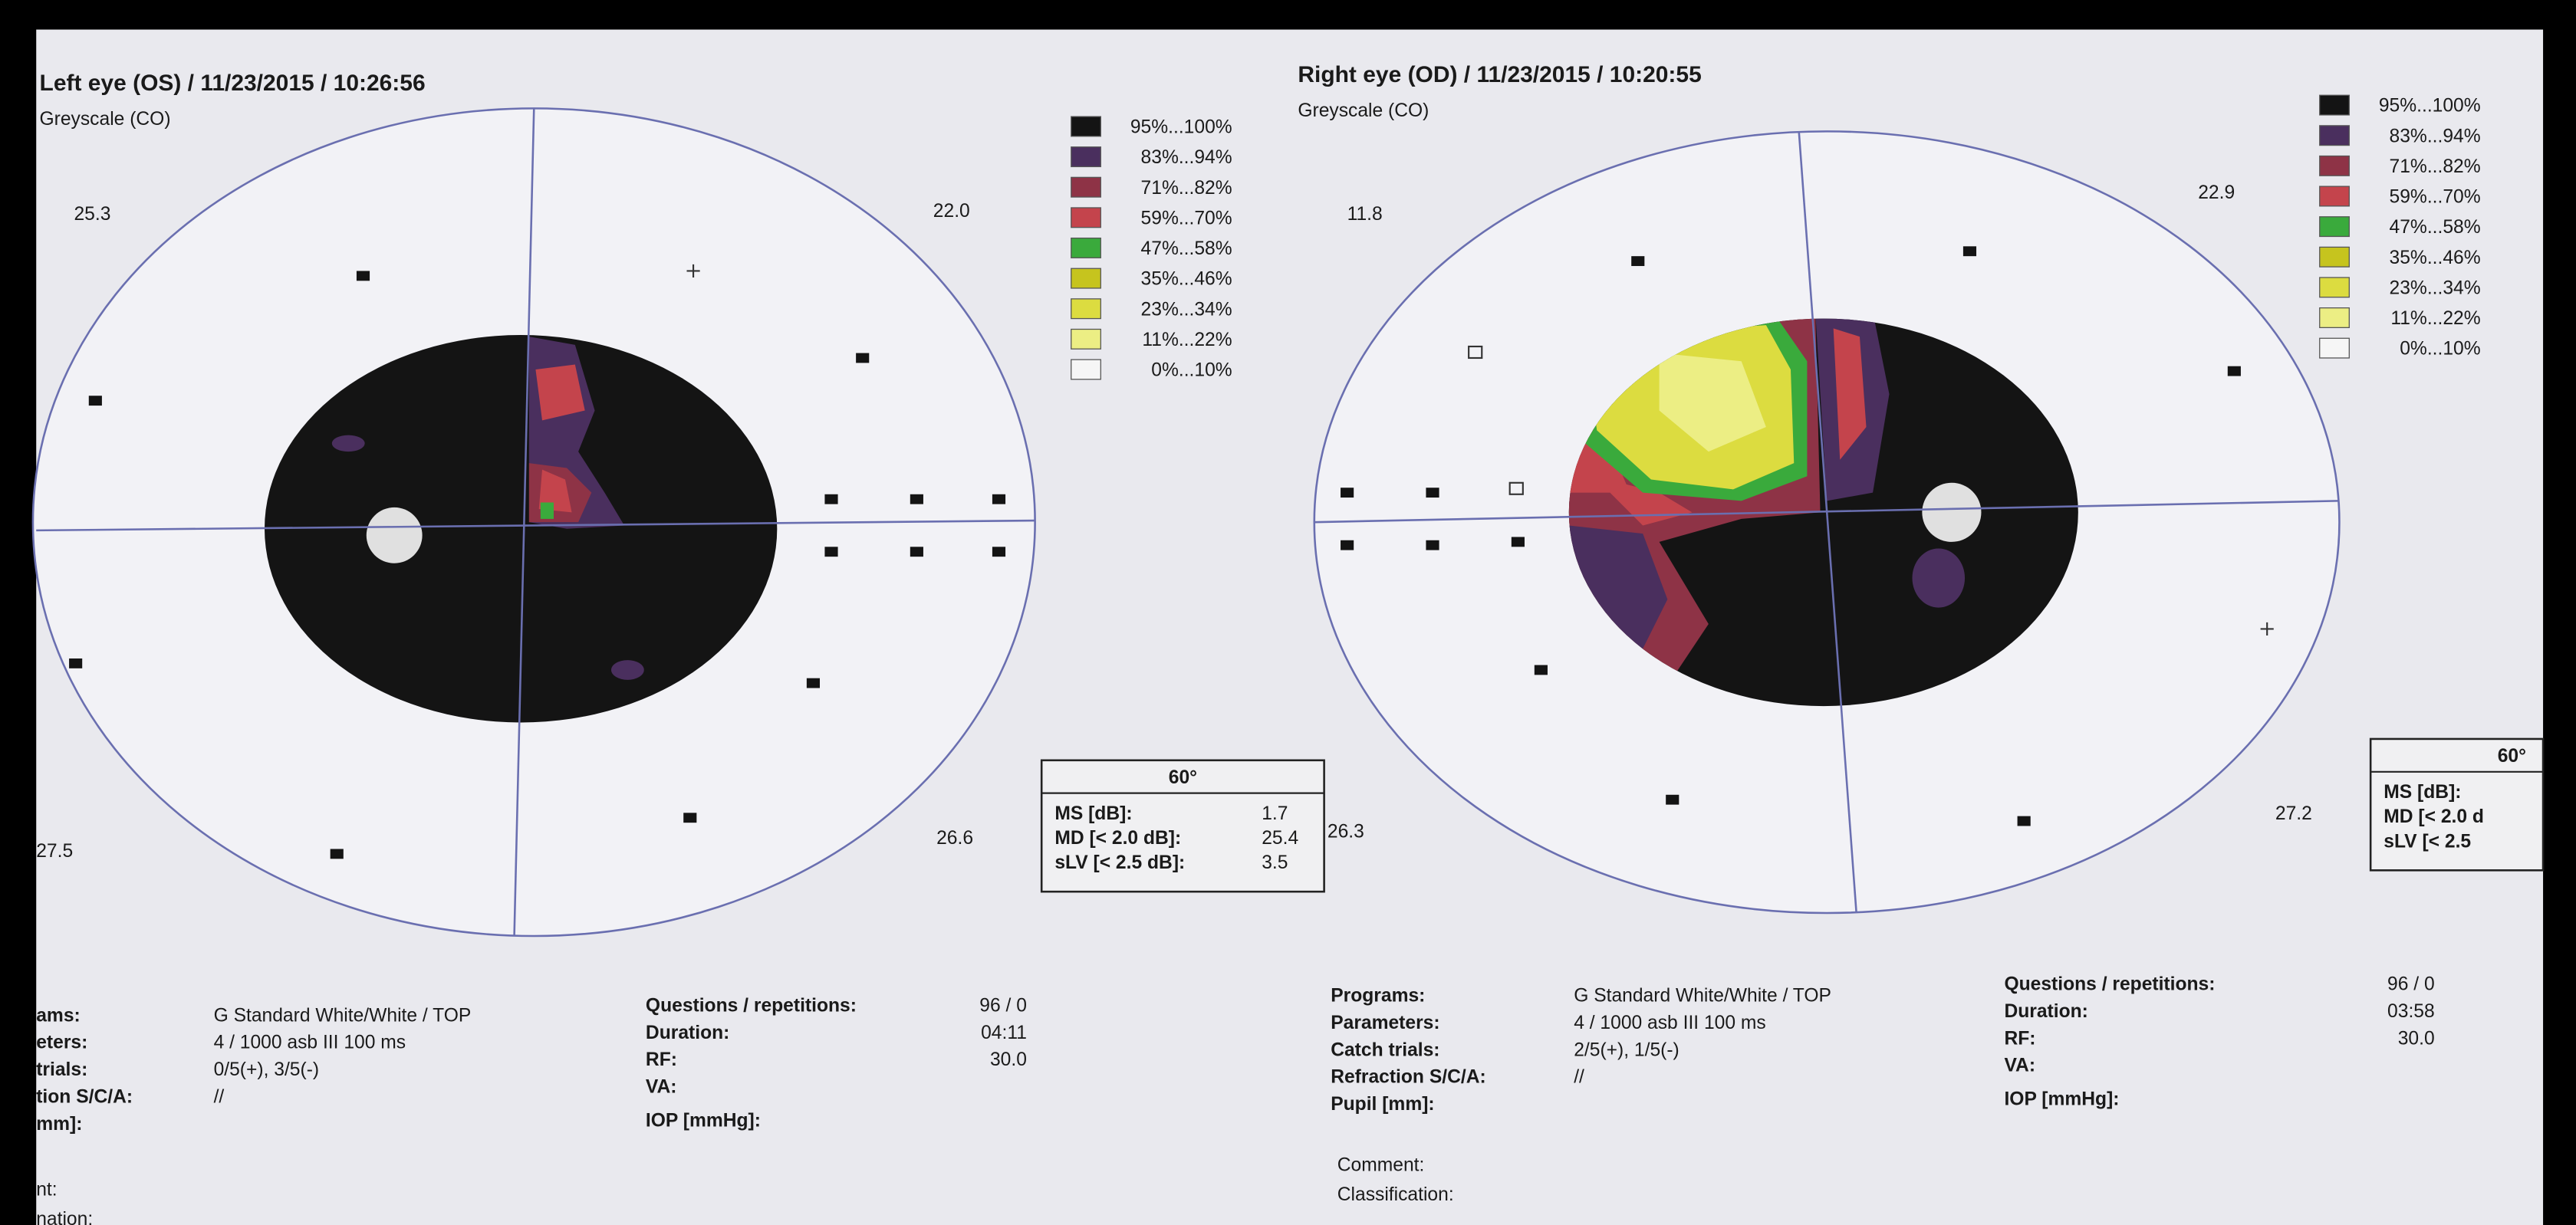 The height and width of the screenshot is (1225, 2576). I want to click on quadrant-value: 11.8, so click(1365, 215).